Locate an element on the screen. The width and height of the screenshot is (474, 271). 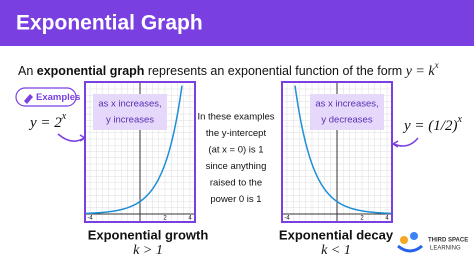
examples-pill is located at coordinates (46, 97).